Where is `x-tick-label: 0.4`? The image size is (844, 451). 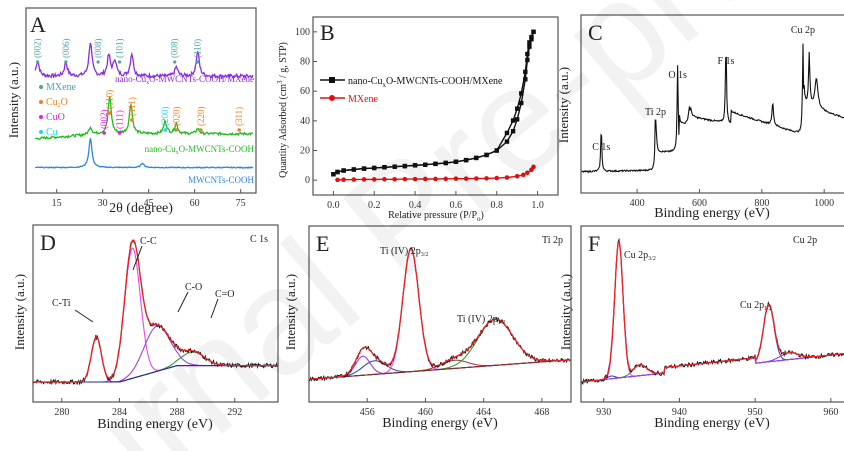
x-tick-label: 0.4 is located at coordinates (415, 205).